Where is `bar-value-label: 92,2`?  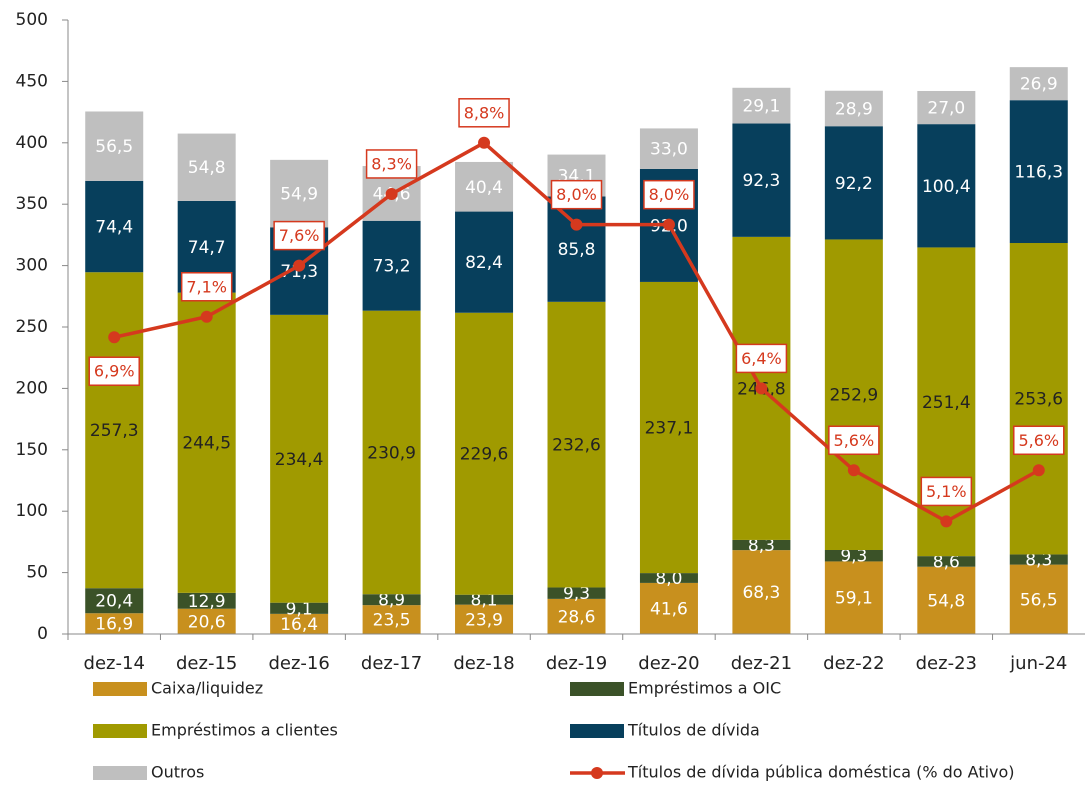 bar-value-label: 92,2 is located at coordinates (854, 184).